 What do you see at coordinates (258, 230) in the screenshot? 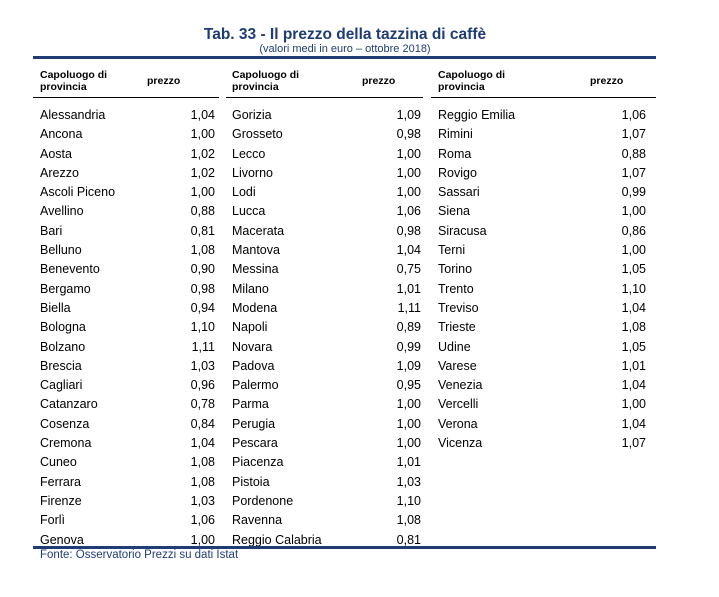
I see `city-name: Macerata` at bounding box center [258, 230].